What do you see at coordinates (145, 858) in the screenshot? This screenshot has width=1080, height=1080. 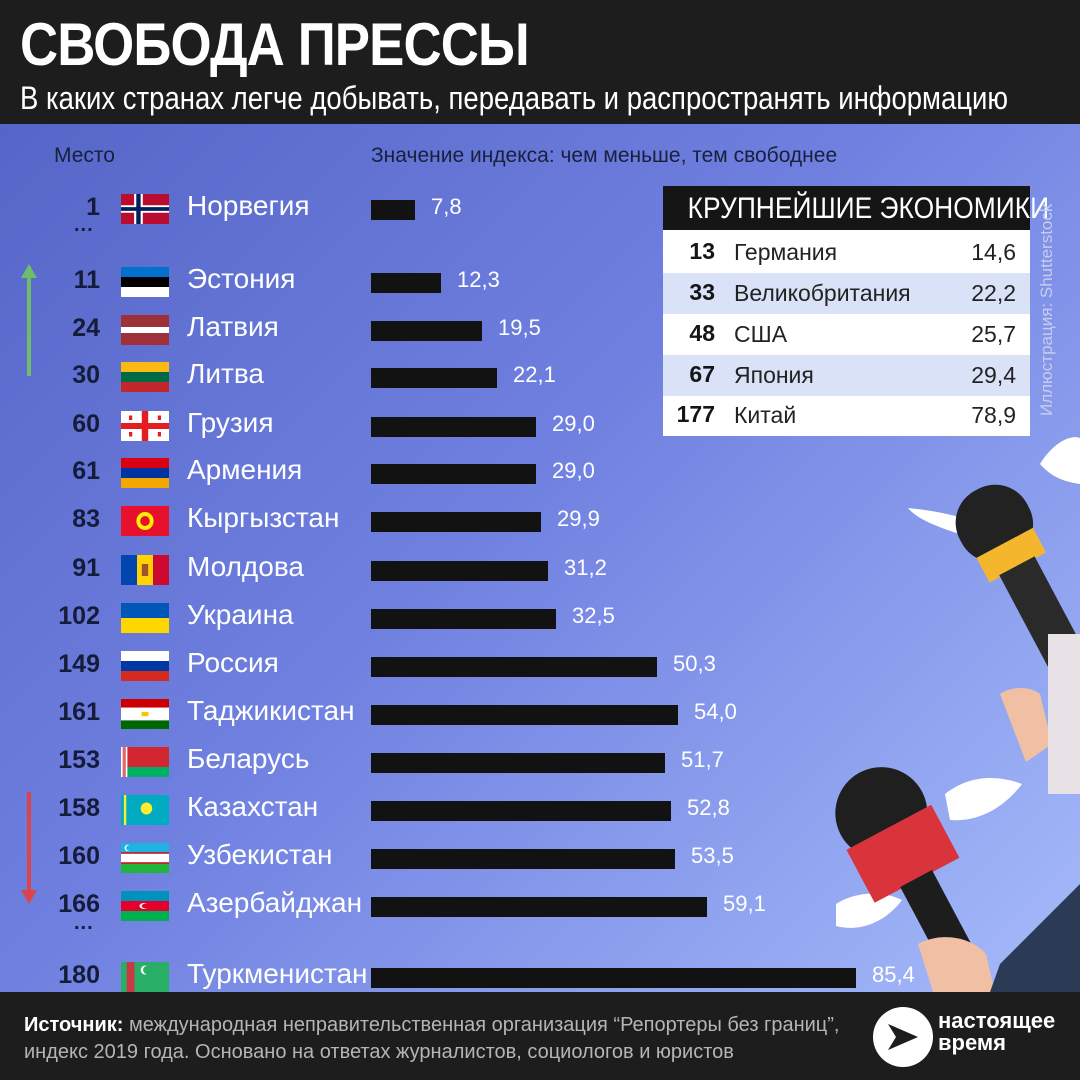 I see `uzbekistan-flag-icon` at bounding box center [145, 858].